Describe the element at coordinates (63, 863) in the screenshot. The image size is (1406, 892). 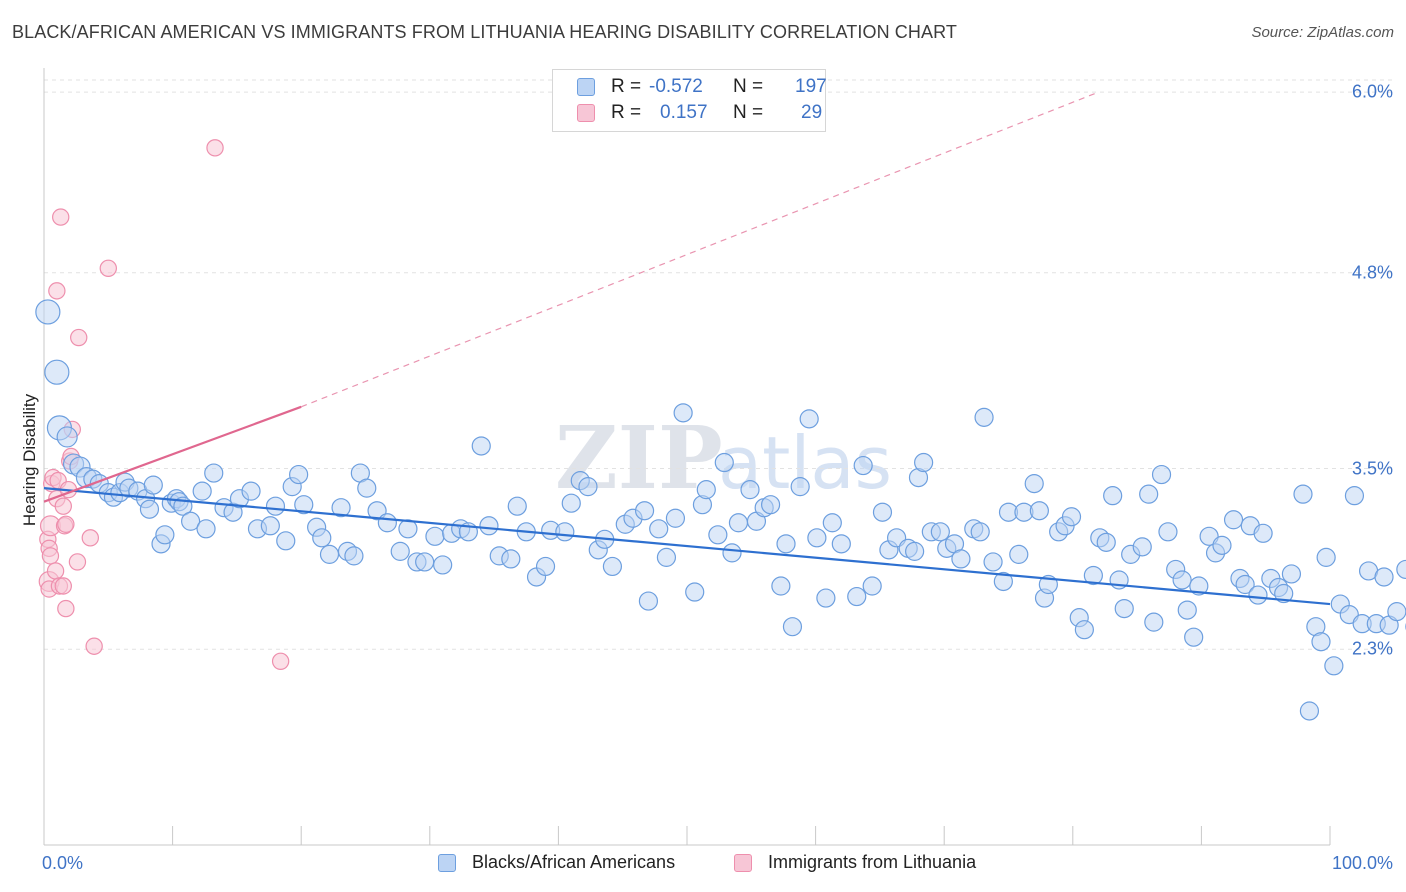
I see `x-tick-min: 0.0%` at that location.